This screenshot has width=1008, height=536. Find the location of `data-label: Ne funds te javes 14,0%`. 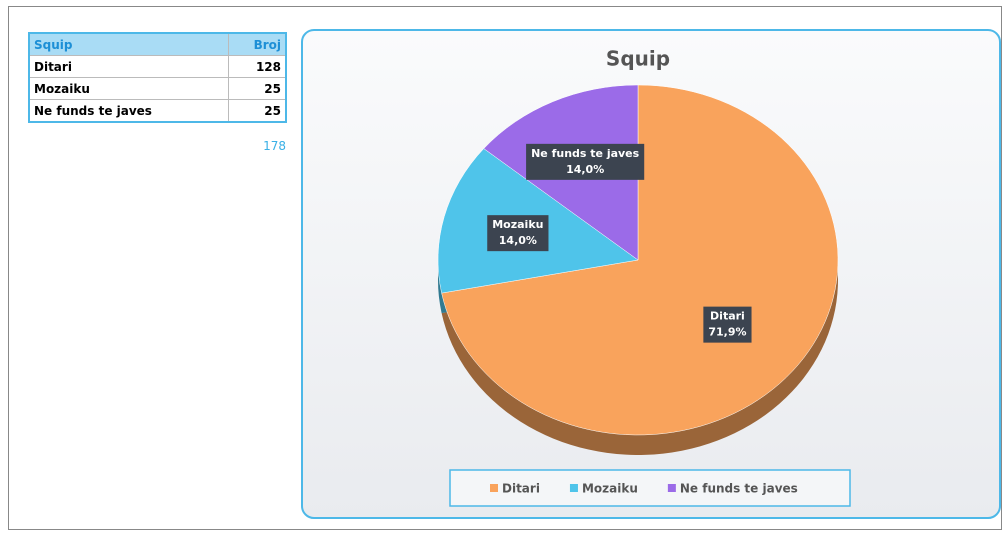

data-label: Ne funds te javes 14,0% is located at coordinates (585, 161).